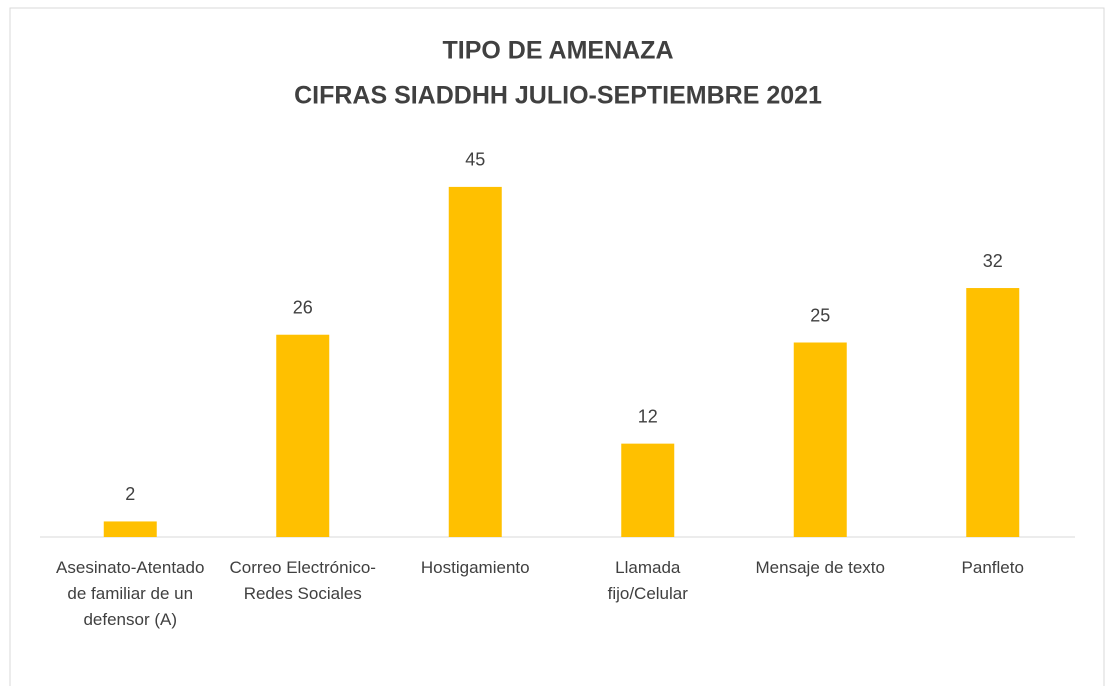 The image size is (1116, 686). What do you see at coordinates (558, 96) in the screenshot?
I see `chart-subtitle: CIFRAS SIADDHH JULIO-SEPTIEMBRE 2021` at bounding box center [558, 96].